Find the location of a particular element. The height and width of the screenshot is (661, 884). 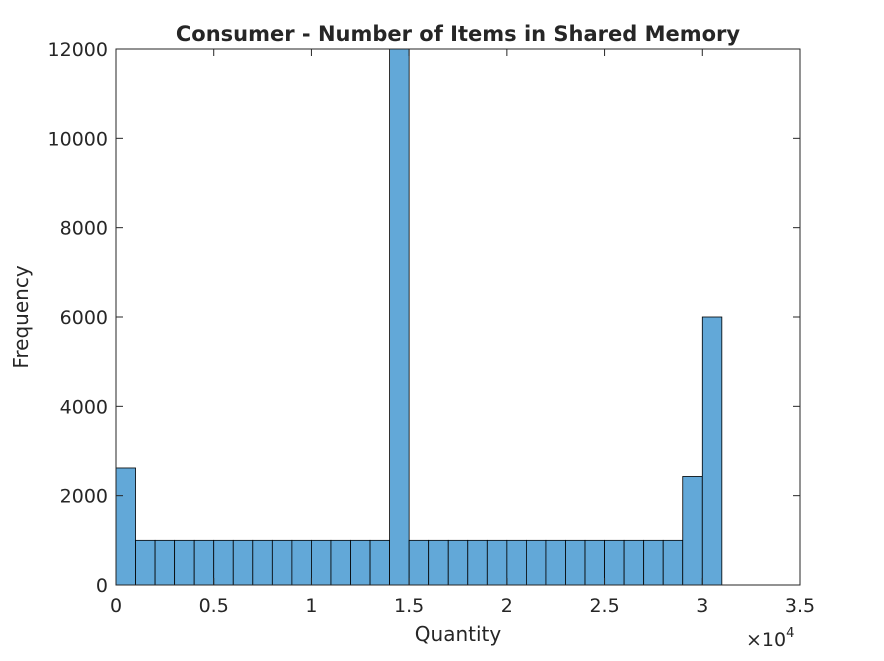

y-tick-label: 6000 is located at coordinates (84, 318).